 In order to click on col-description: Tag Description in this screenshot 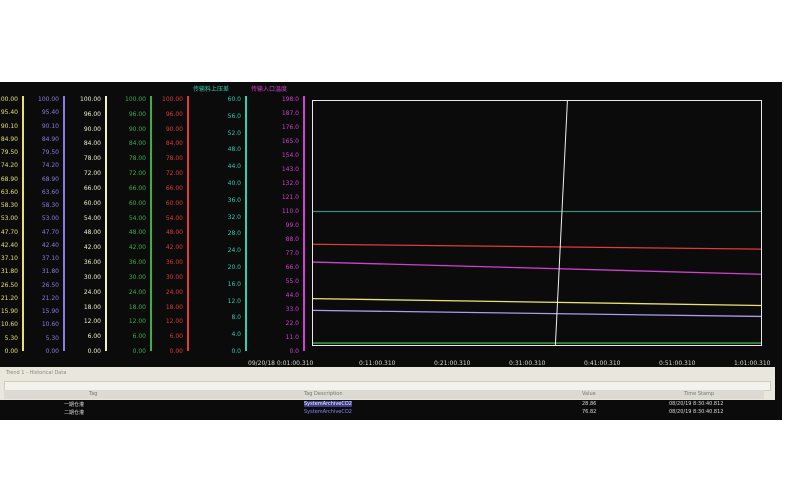, I will do `click(323, 394)`.